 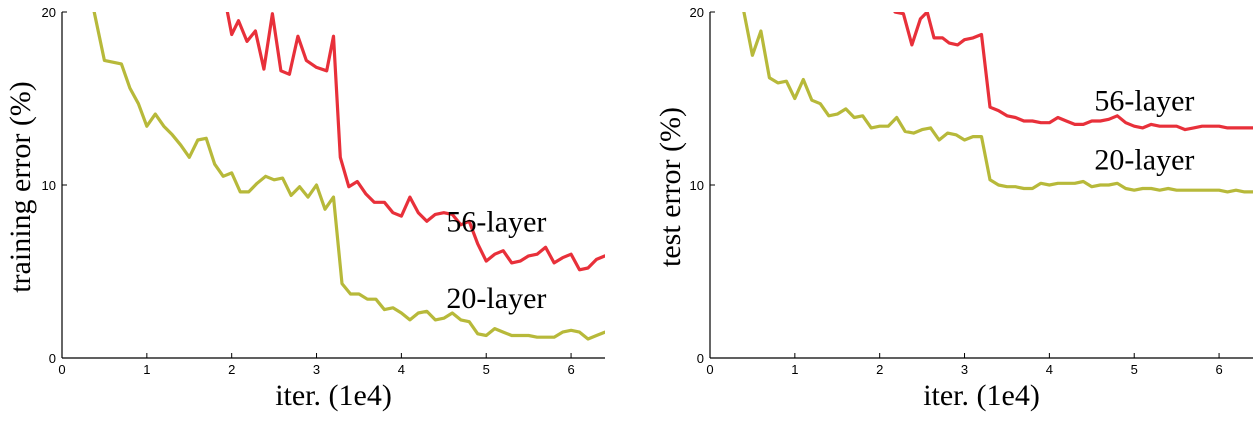 What do you see at coordinates (1073, 72) in the screenshot?
I see `series-line-56-layer` at bounding box center [1073, 72].